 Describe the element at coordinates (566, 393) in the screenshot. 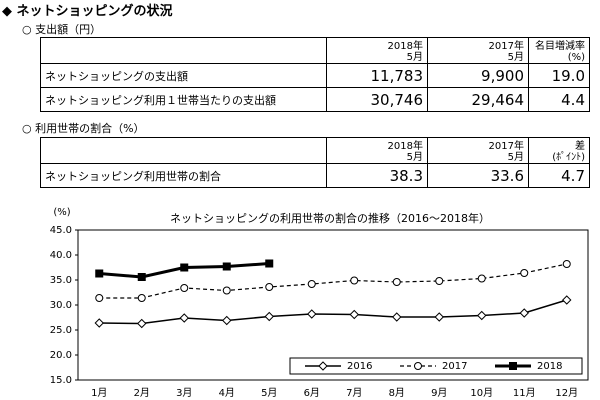

I see `x-tick-label: 12月` at that location.